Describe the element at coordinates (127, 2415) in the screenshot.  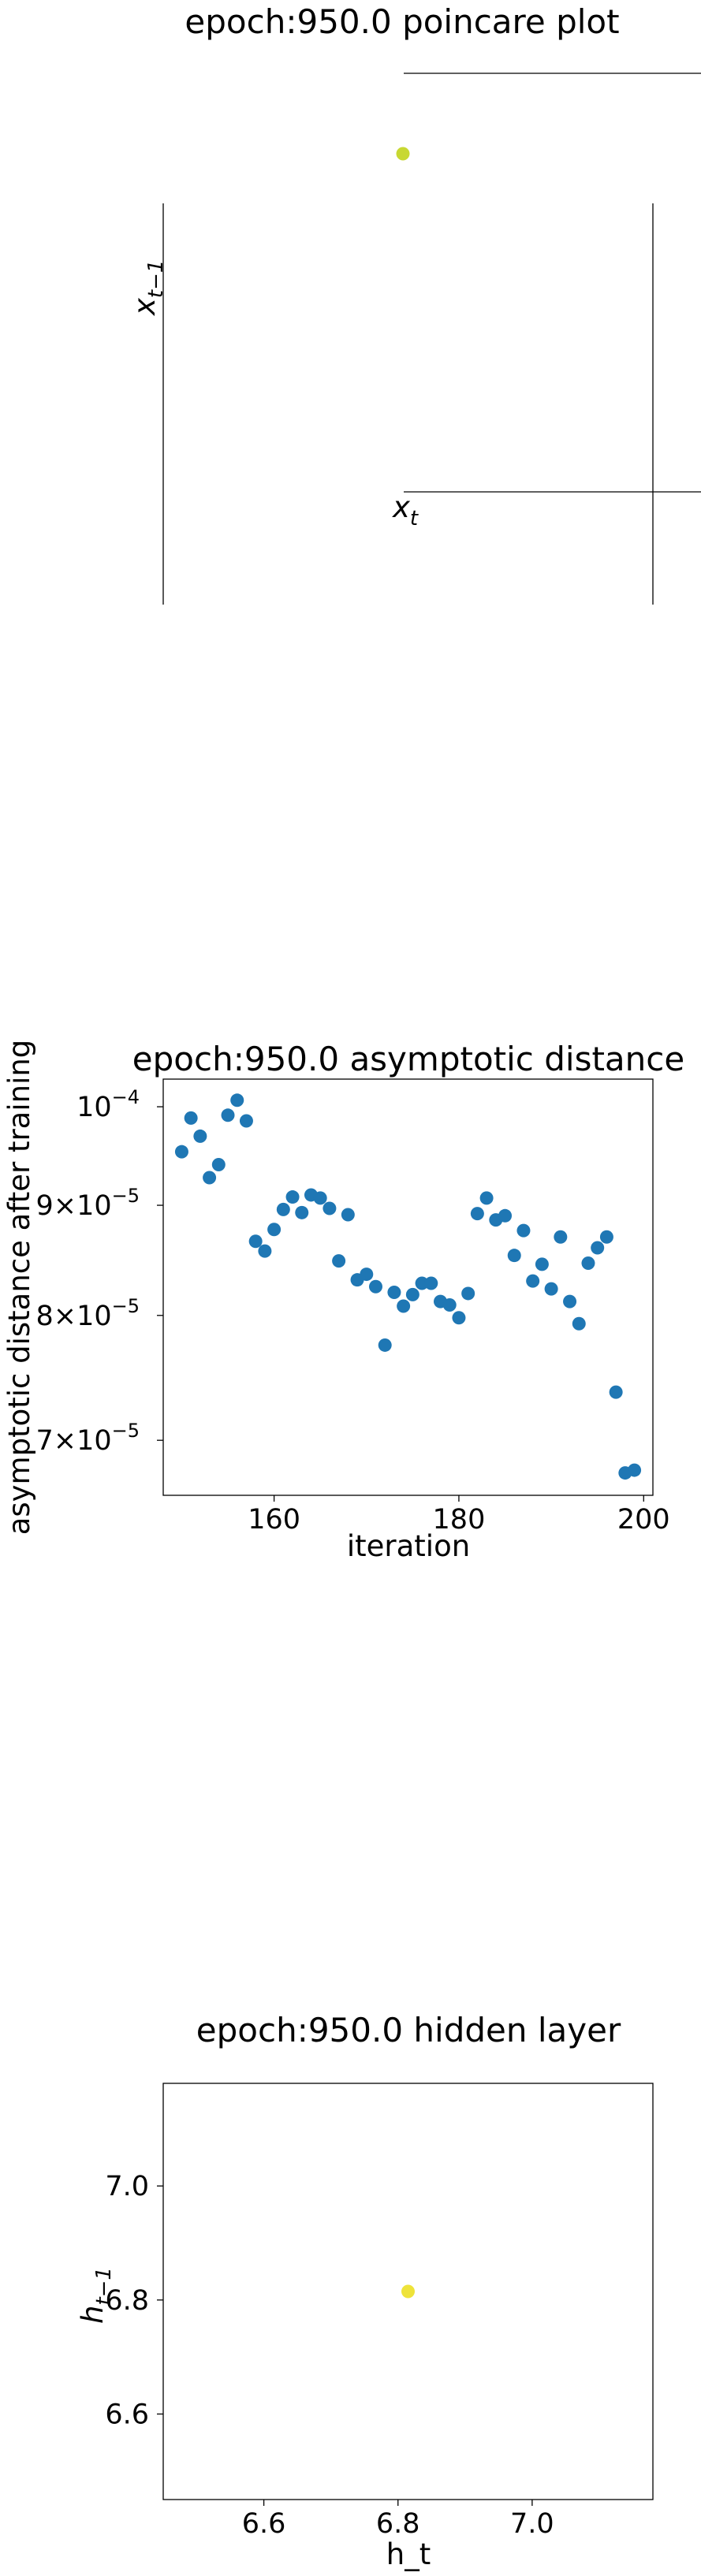
I see `y-tick-label: 6.6` at that location.